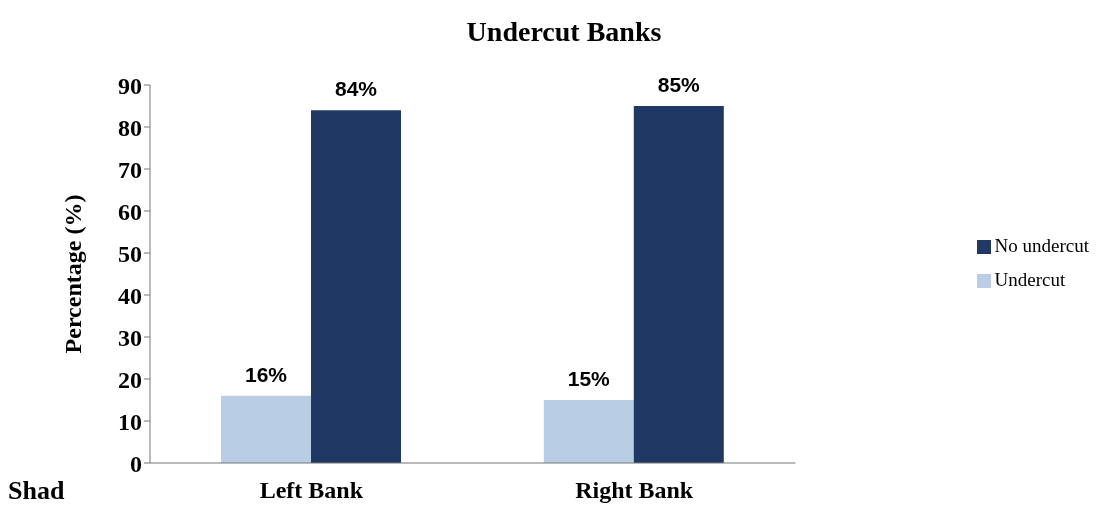 Image resolution: width=1115 pixels, height=525 pixels. Describe the element at coordinates (130, 211) in the screenshot. I see `y-tick-label: 60` at that location.